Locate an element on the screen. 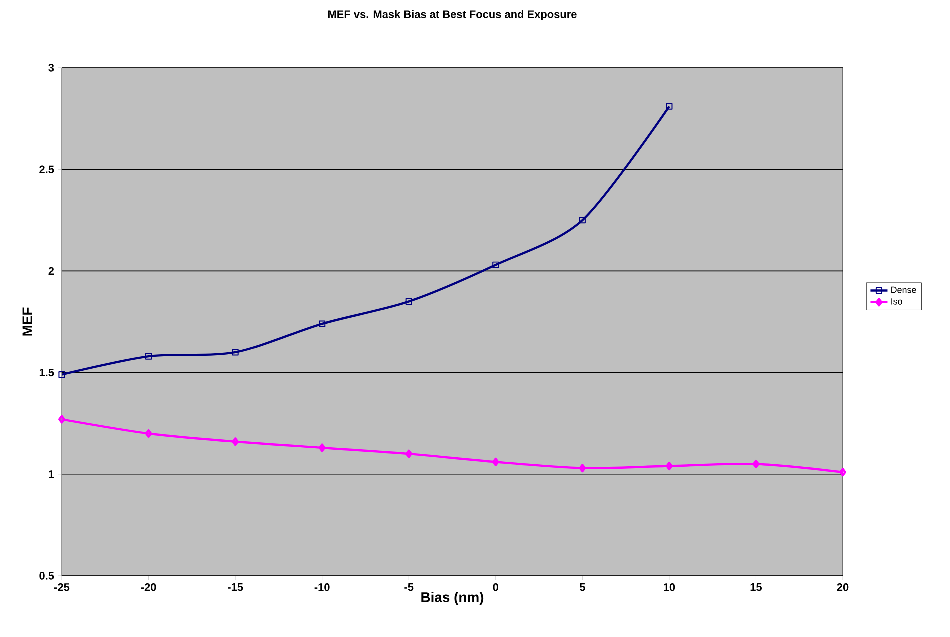  x-tick-label: 10 is located at coordinates (670, 588).